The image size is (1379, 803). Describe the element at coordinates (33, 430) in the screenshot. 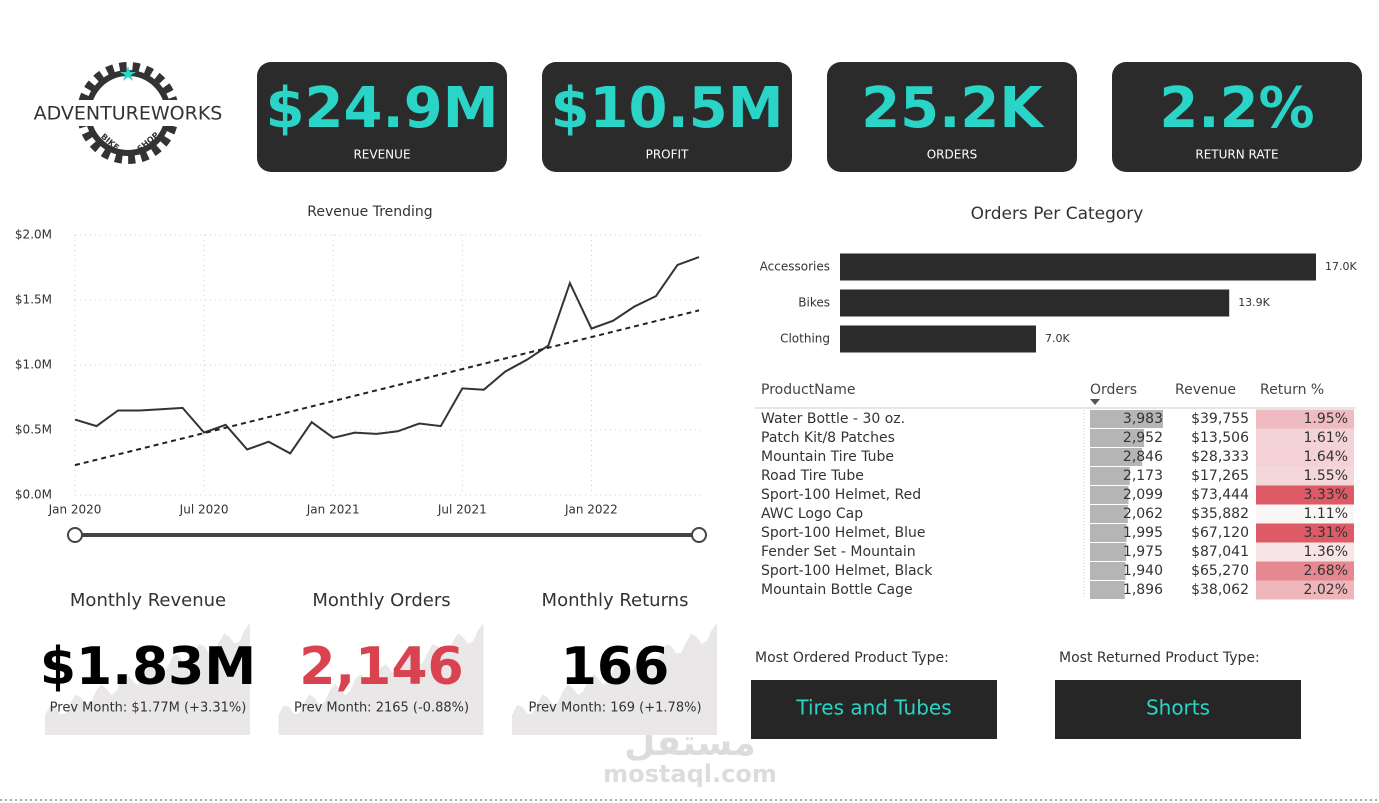

I see `y-tick-label: $0.5M` at that location.